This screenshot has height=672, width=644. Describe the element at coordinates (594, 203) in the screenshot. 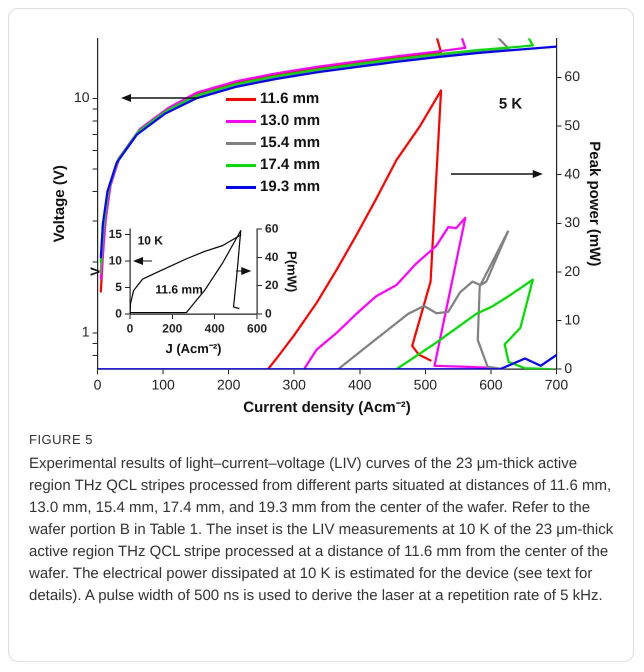

I see `y2-axis-title: Peak power (mW)` at that location.